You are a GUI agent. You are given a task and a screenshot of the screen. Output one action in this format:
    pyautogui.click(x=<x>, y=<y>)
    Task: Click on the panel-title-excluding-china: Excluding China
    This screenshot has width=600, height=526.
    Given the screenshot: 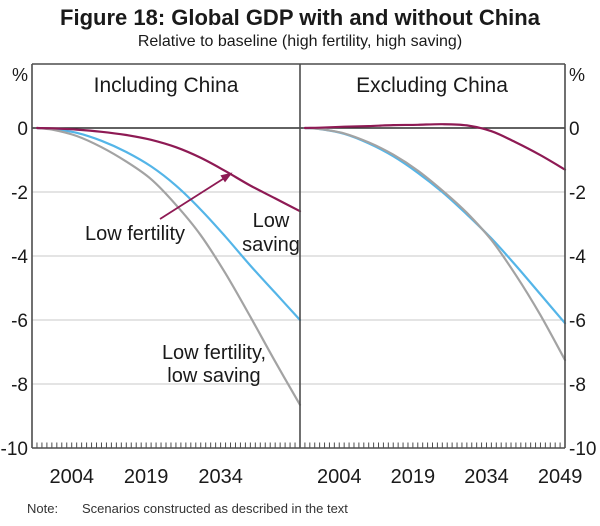 What is the action you would take?
    pyautogui.click(x=432, y=85)
    